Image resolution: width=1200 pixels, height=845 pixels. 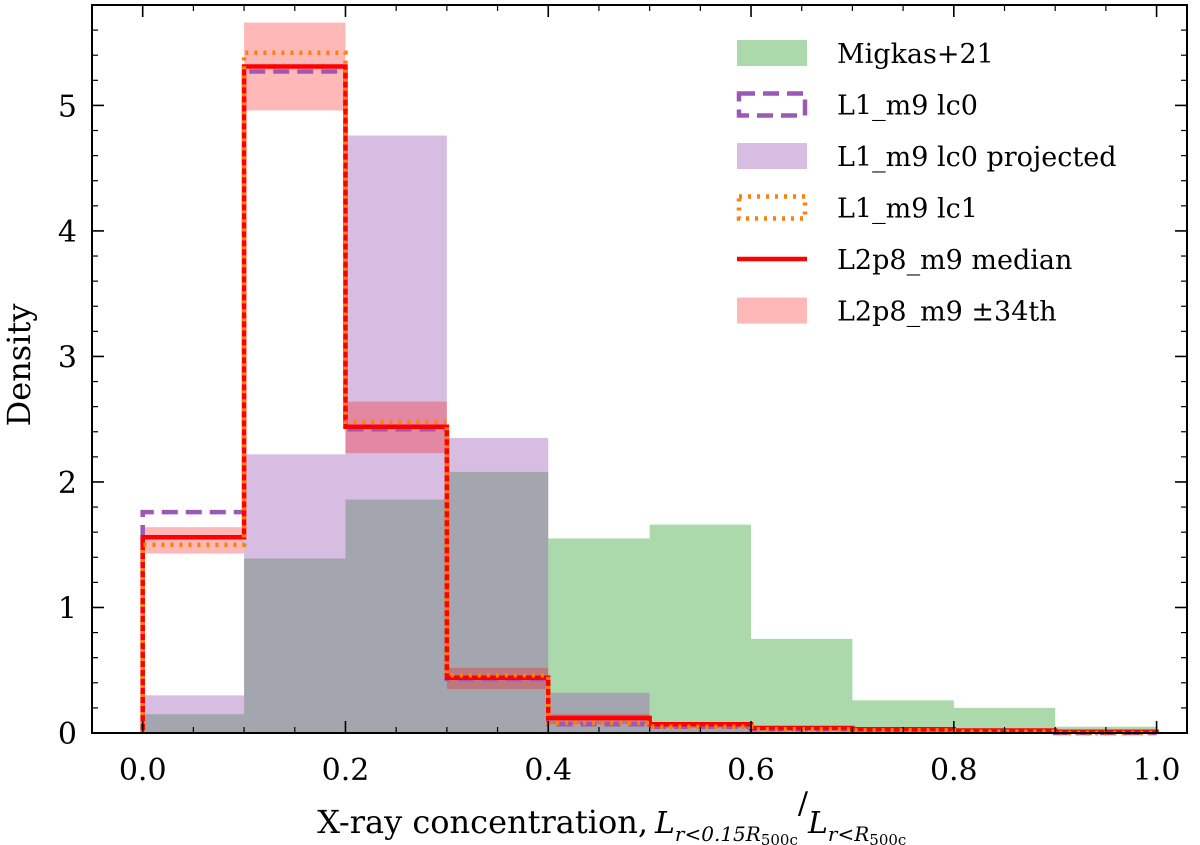 What do you see at coordinates (772, 207) in the screenshot?
I see `legend-l1-m9-lc1-swatch` at bounding box center [772, 207].